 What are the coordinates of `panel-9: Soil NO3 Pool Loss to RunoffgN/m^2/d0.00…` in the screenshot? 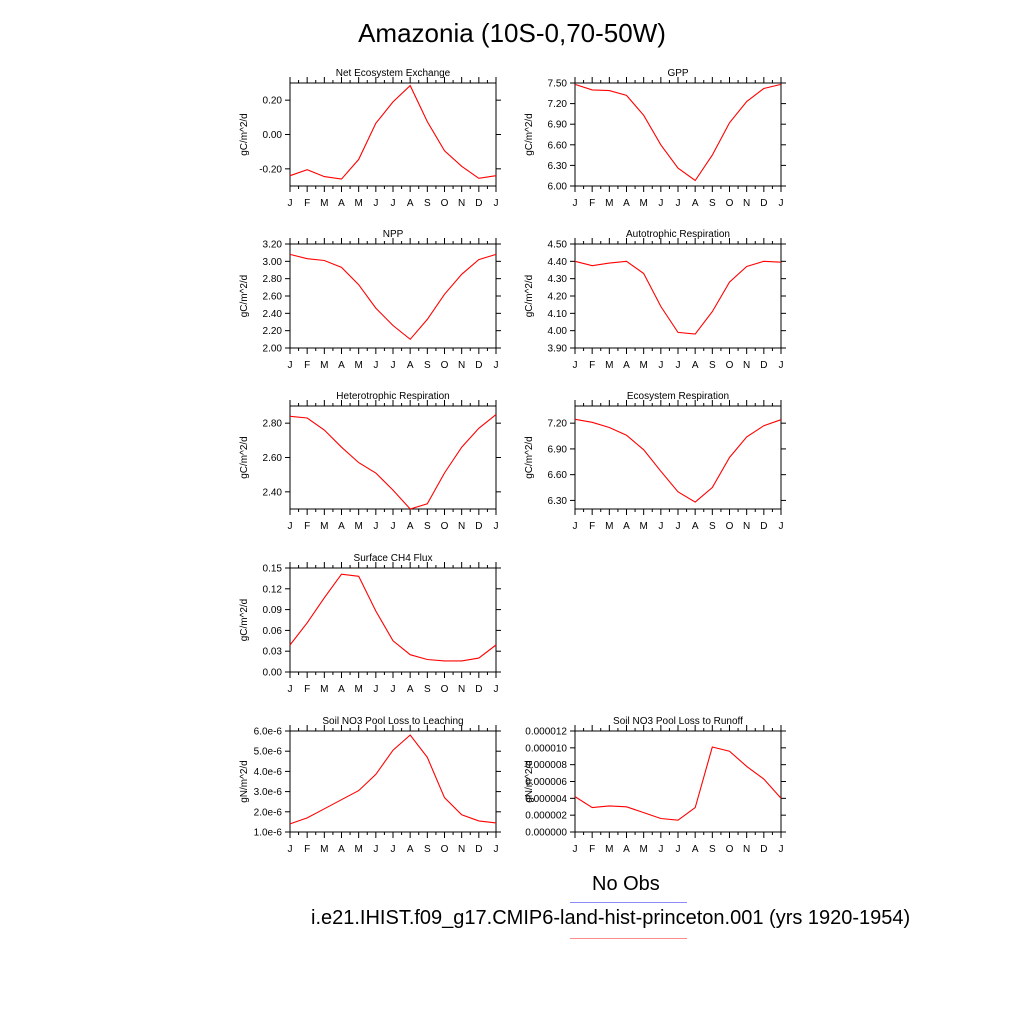 It's located at (655, 785).